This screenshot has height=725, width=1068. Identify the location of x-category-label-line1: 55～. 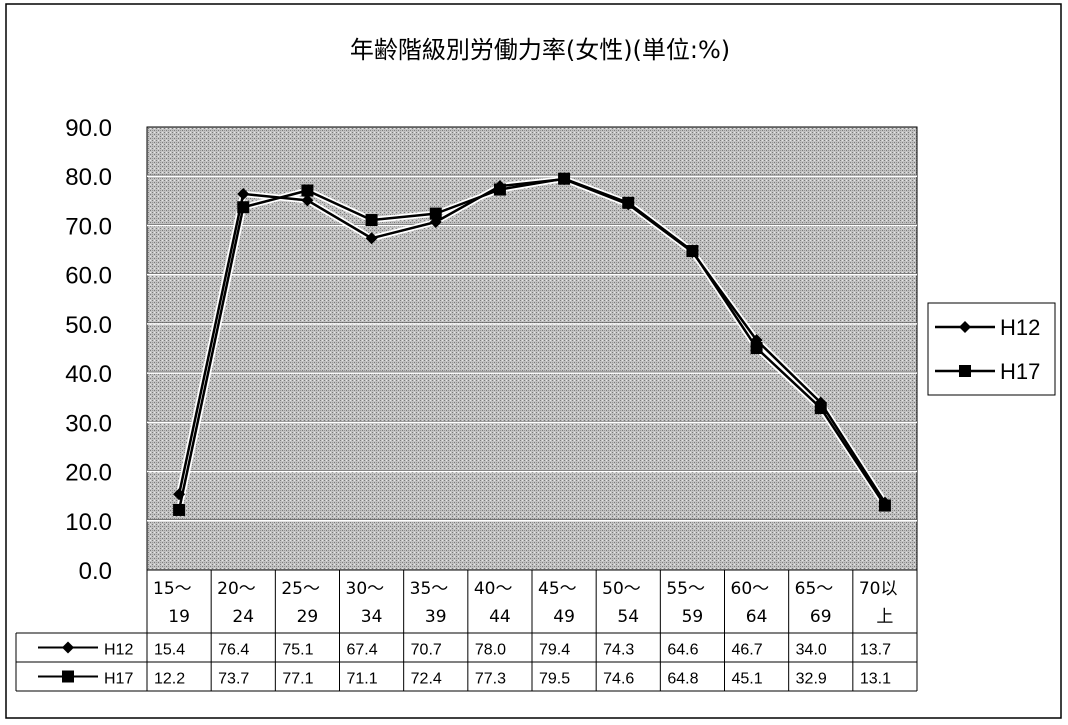
(685, 589).